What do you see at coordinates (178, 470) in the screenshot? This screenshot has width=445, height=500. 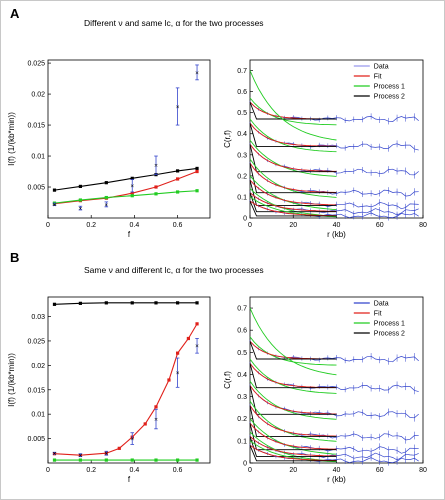 I see `x-tick-label: 0.6` at bounding box center [178, 470].